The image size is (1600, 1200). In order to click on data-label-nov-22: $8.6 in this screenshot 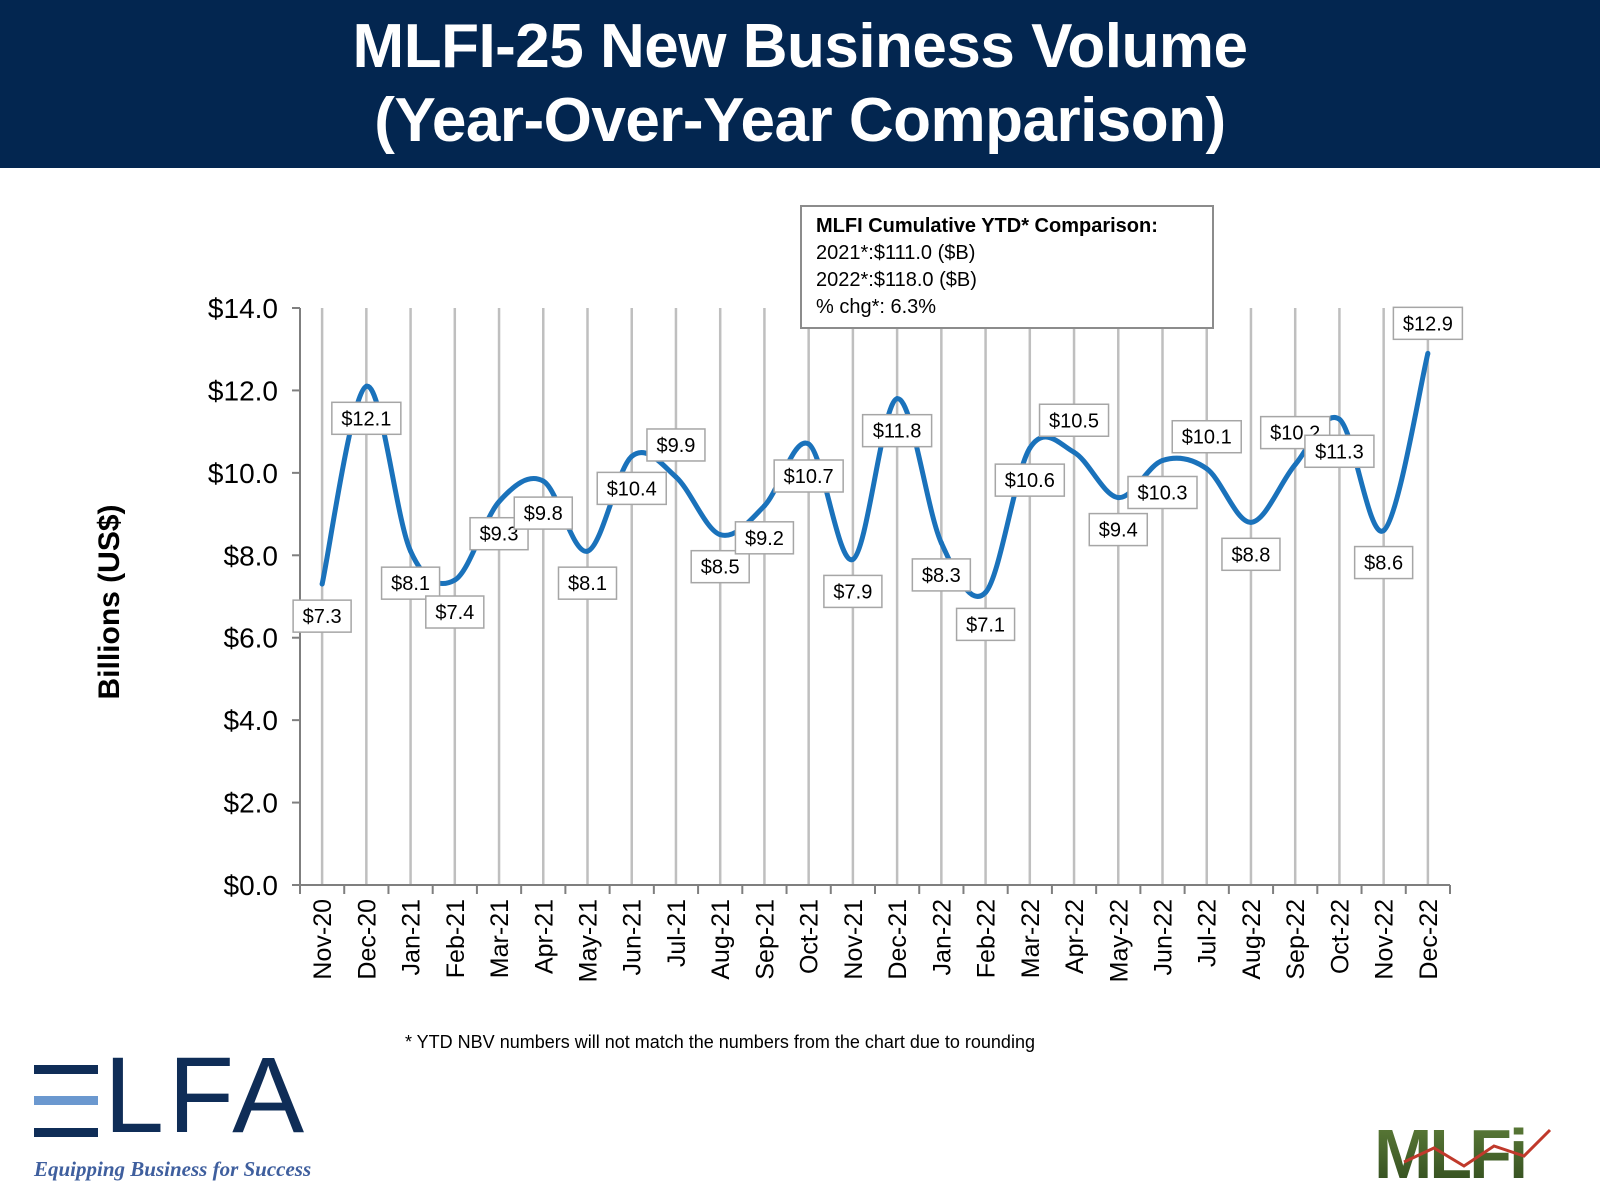, I will do `click(1383, 562)`.